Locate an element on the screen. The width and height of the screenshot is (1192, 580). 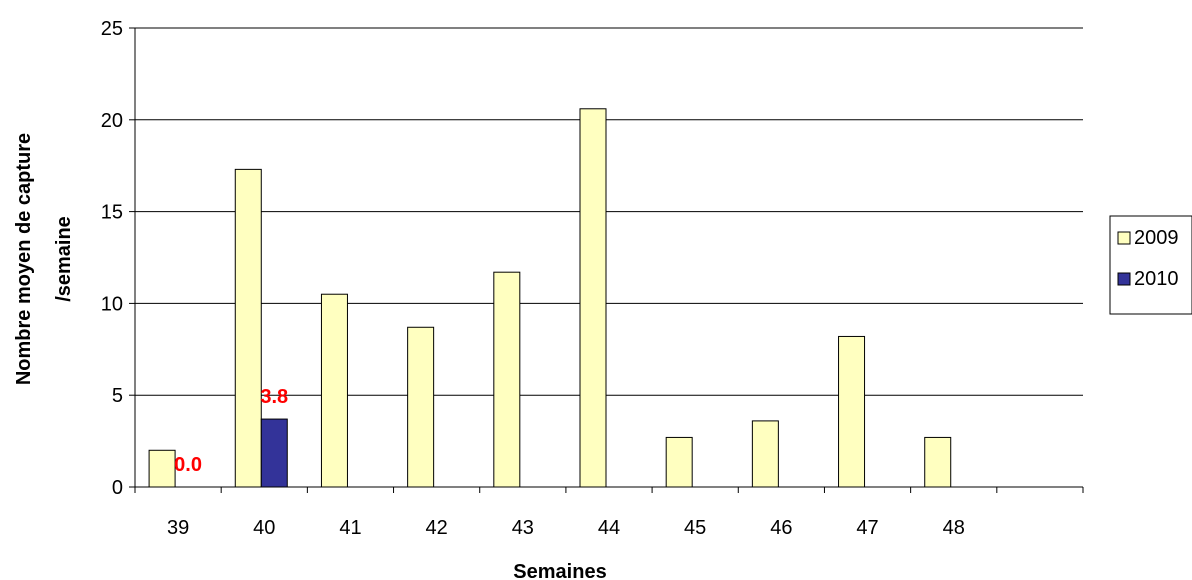
data-label-2010-39: 0.0 is located at coordinates (188, 465).